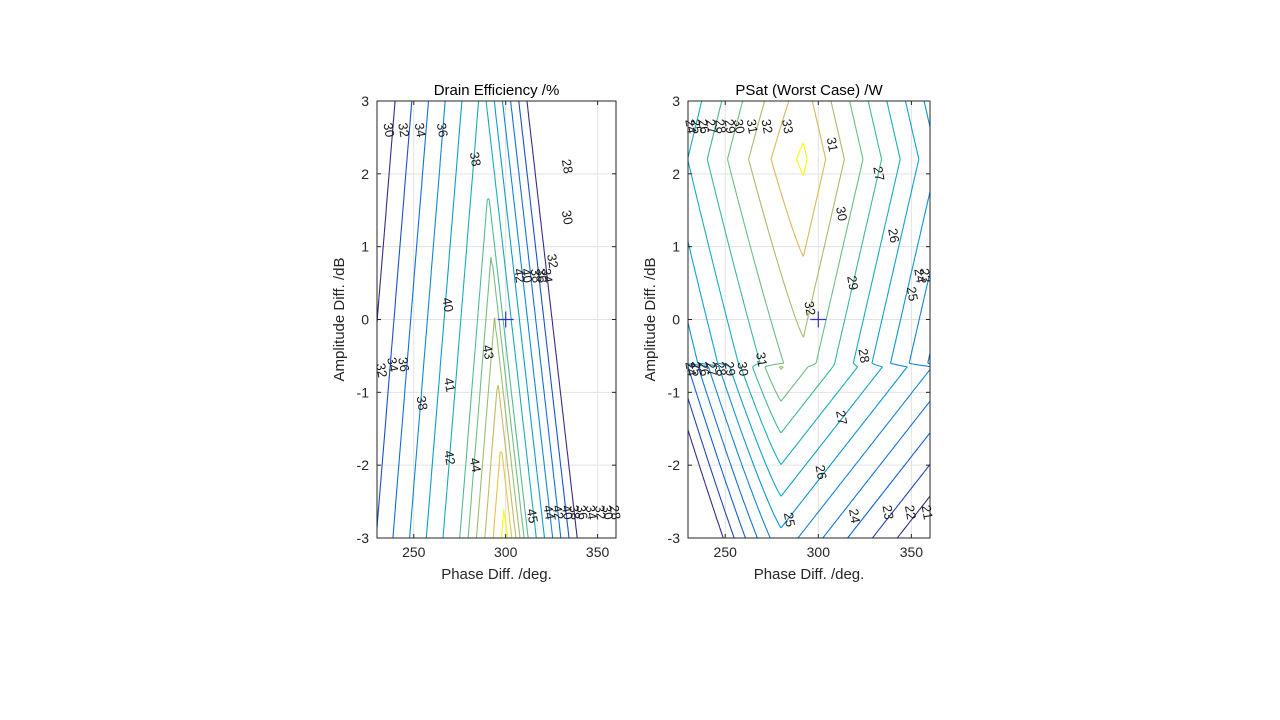  Describe the element at coordinates (676, 101) in the screenshot. I see `y-tick-label: 3` at that location.